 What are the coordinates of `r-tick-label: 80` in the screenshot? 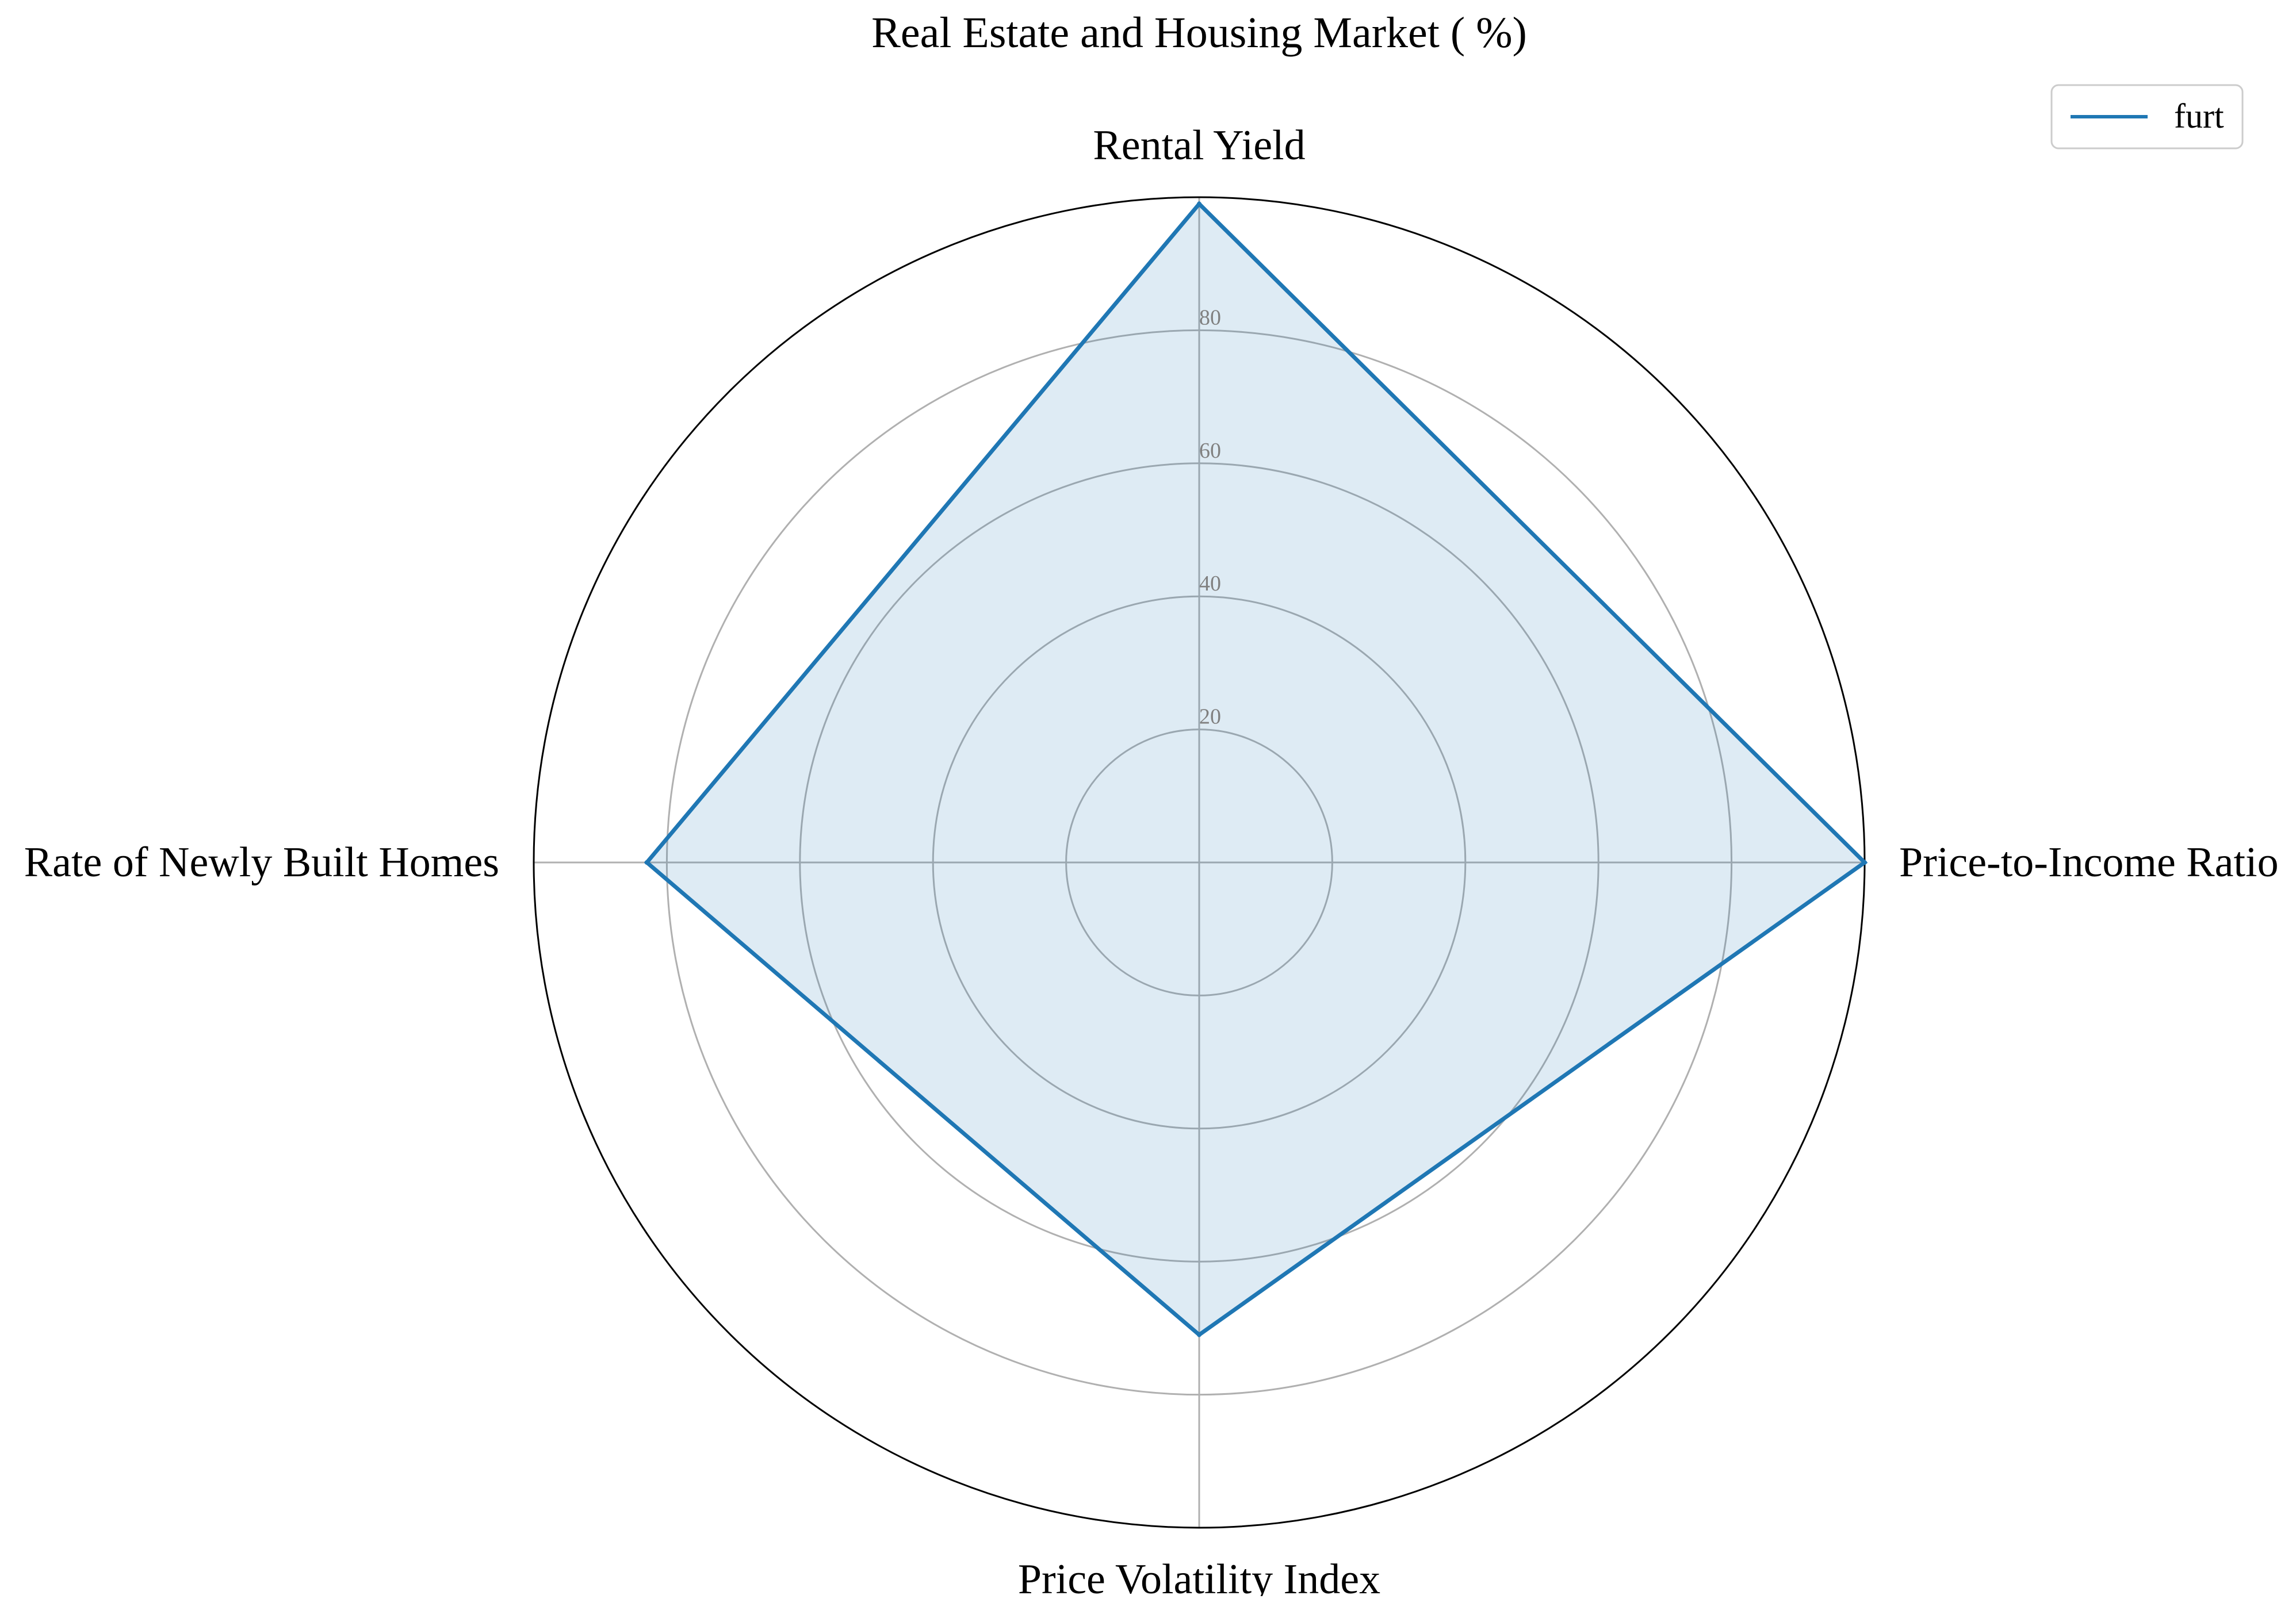 It's located at (1210, 317).